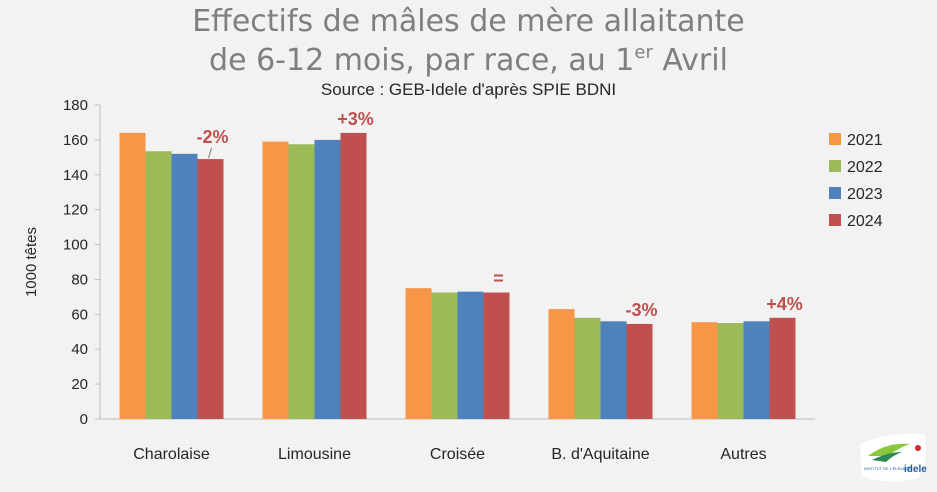 This screenshot has height=492, width=937. What do you see at coordinates (79, 279) in the screenshot?
I see `y-tick-label: 80` at bounding box center [79, 279].